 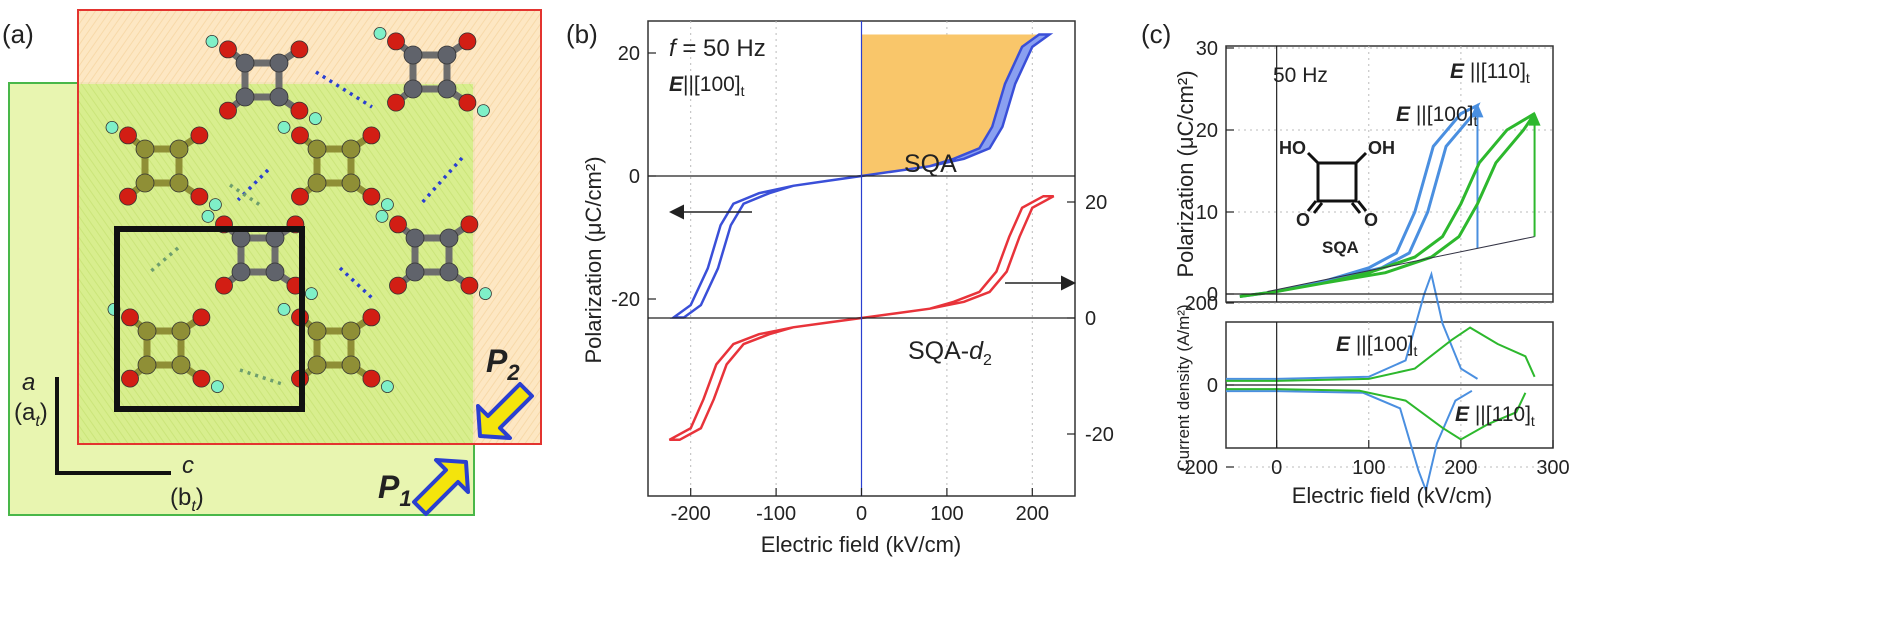 I want to click on sqa-molecule-icon: HO OH O O SQA, so click(x=1337, y=197).